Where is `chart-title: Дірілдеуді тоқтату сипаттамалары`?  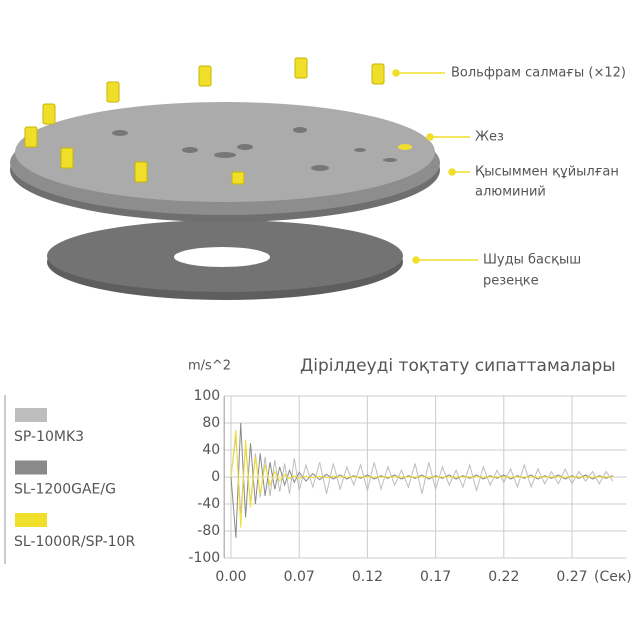 chart-title: Дірілдеуді тоқтату сипаттамалары is located at coordinates (458, 366).